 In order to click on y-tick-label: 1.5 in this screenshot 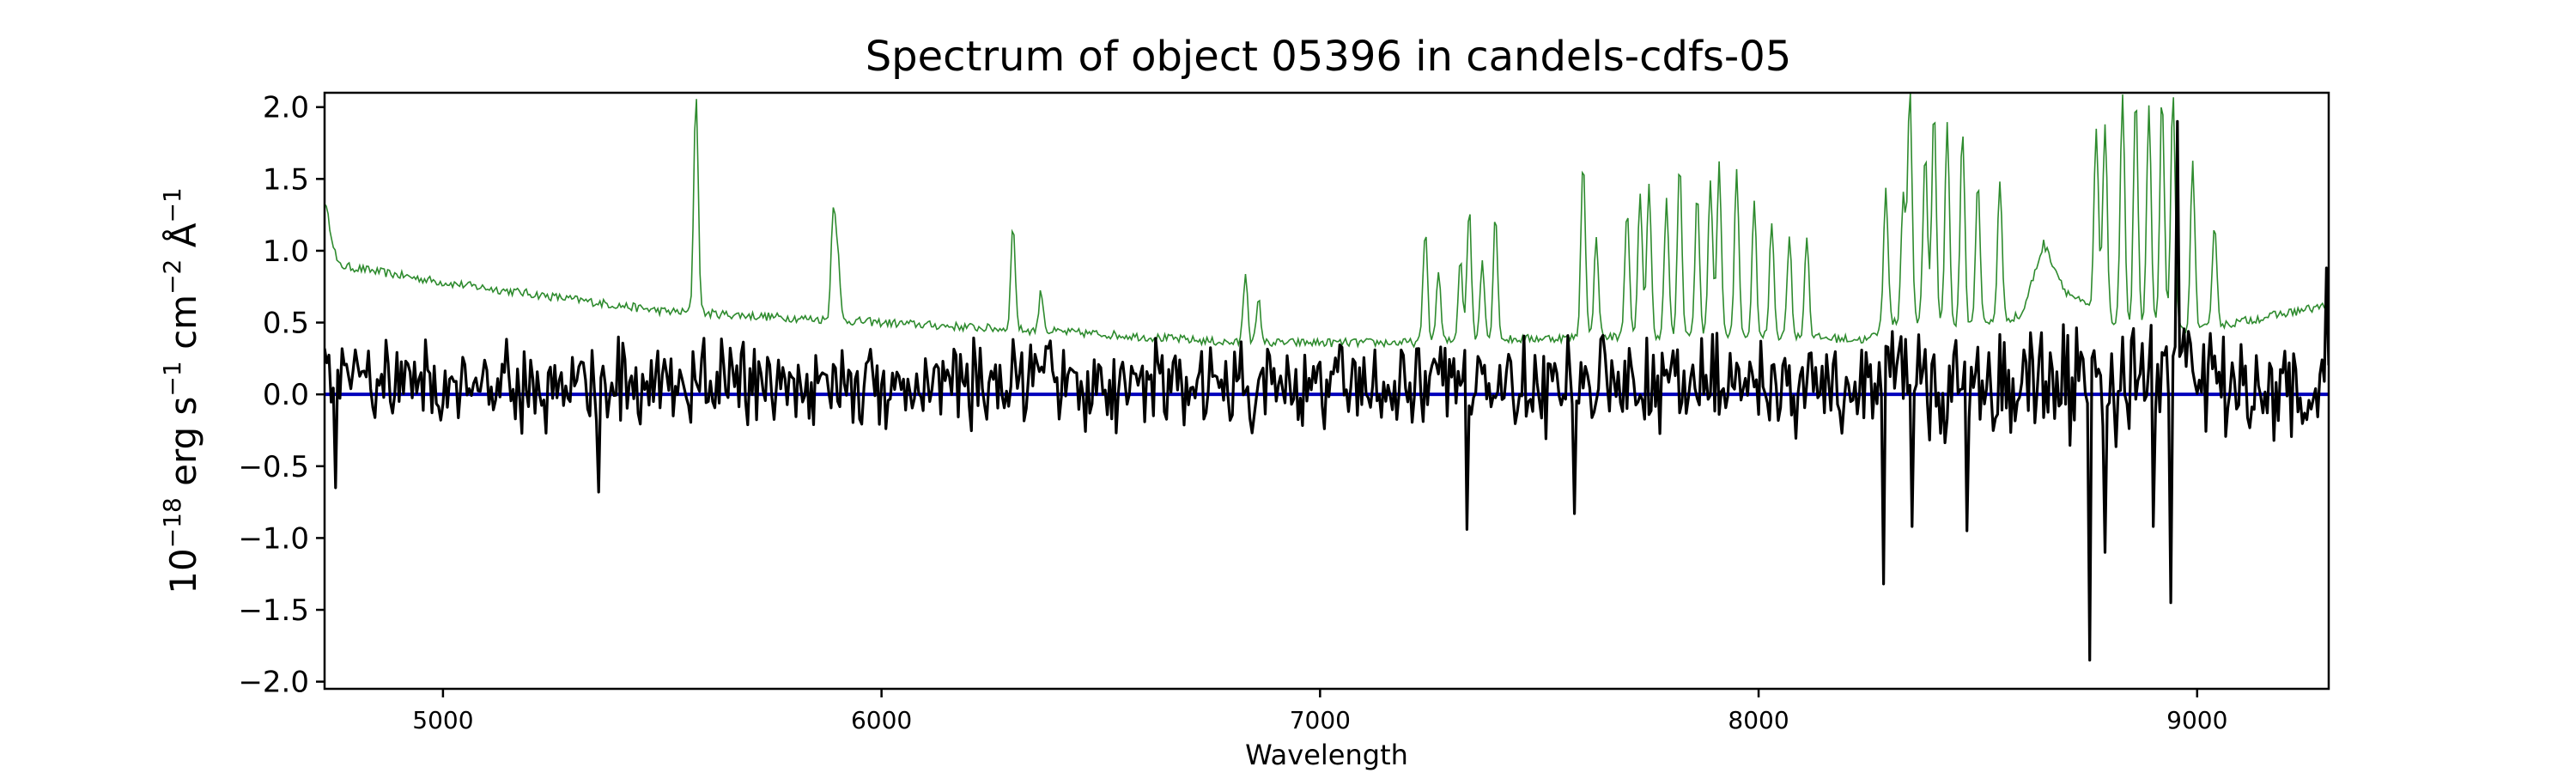, I will do `click(286, 179)`.